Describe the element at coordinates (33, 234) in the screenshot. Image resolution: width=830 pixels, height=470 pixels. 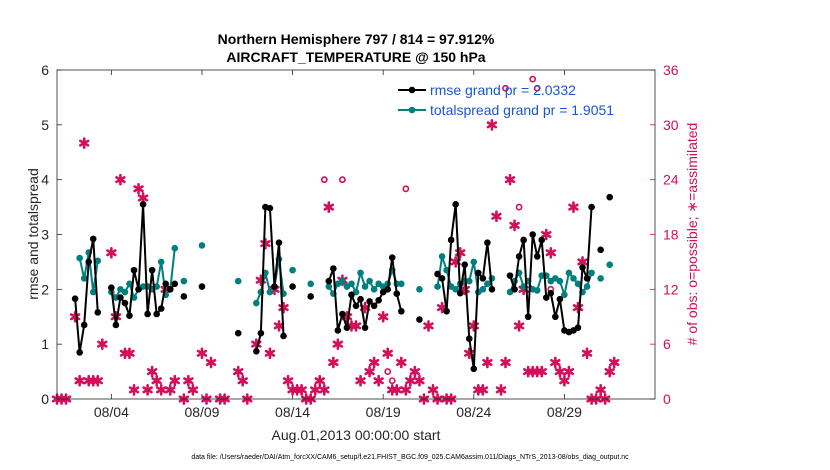
I see `y-axis-label-left: rmse and totalspread` at that location.